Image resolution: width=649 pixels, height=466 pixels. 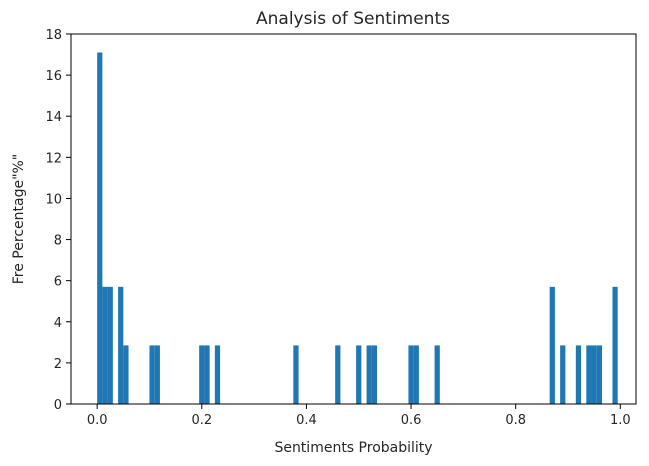 I want to click on y-tick-label: 8, so click(x=58, y=241).